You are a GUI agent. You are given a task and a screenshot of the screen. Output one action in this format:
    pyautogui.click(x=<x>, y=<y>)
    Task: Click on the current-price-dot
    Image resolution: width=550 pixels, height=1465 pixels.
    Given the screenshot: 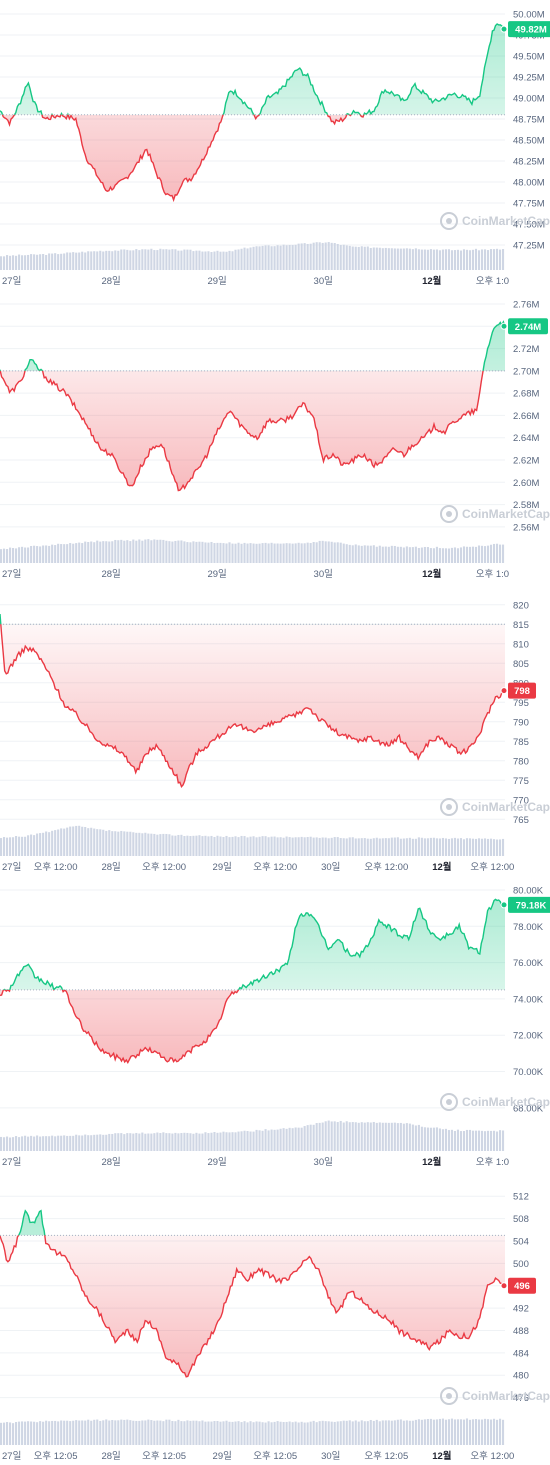 What is the action you would take?
    pyautogui.click(x=504, y=29)
    